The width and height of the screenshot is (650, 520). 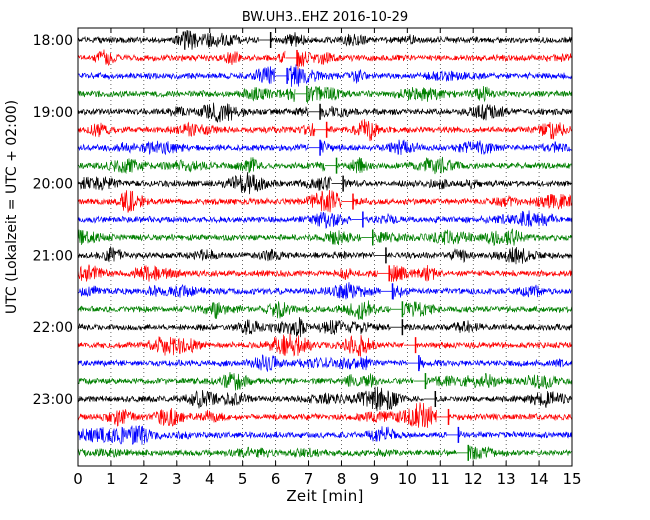 What do you see at coordinates (177, 479) in the screenshot?
I see `x-tick-label: 3` at bounding box center [177, 479].